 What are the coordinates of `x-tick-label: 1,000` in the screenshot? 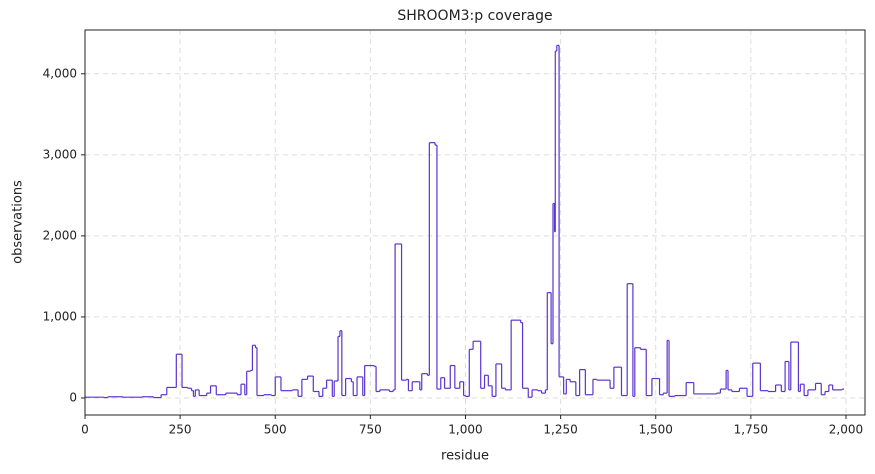 It's located at (465, 430).